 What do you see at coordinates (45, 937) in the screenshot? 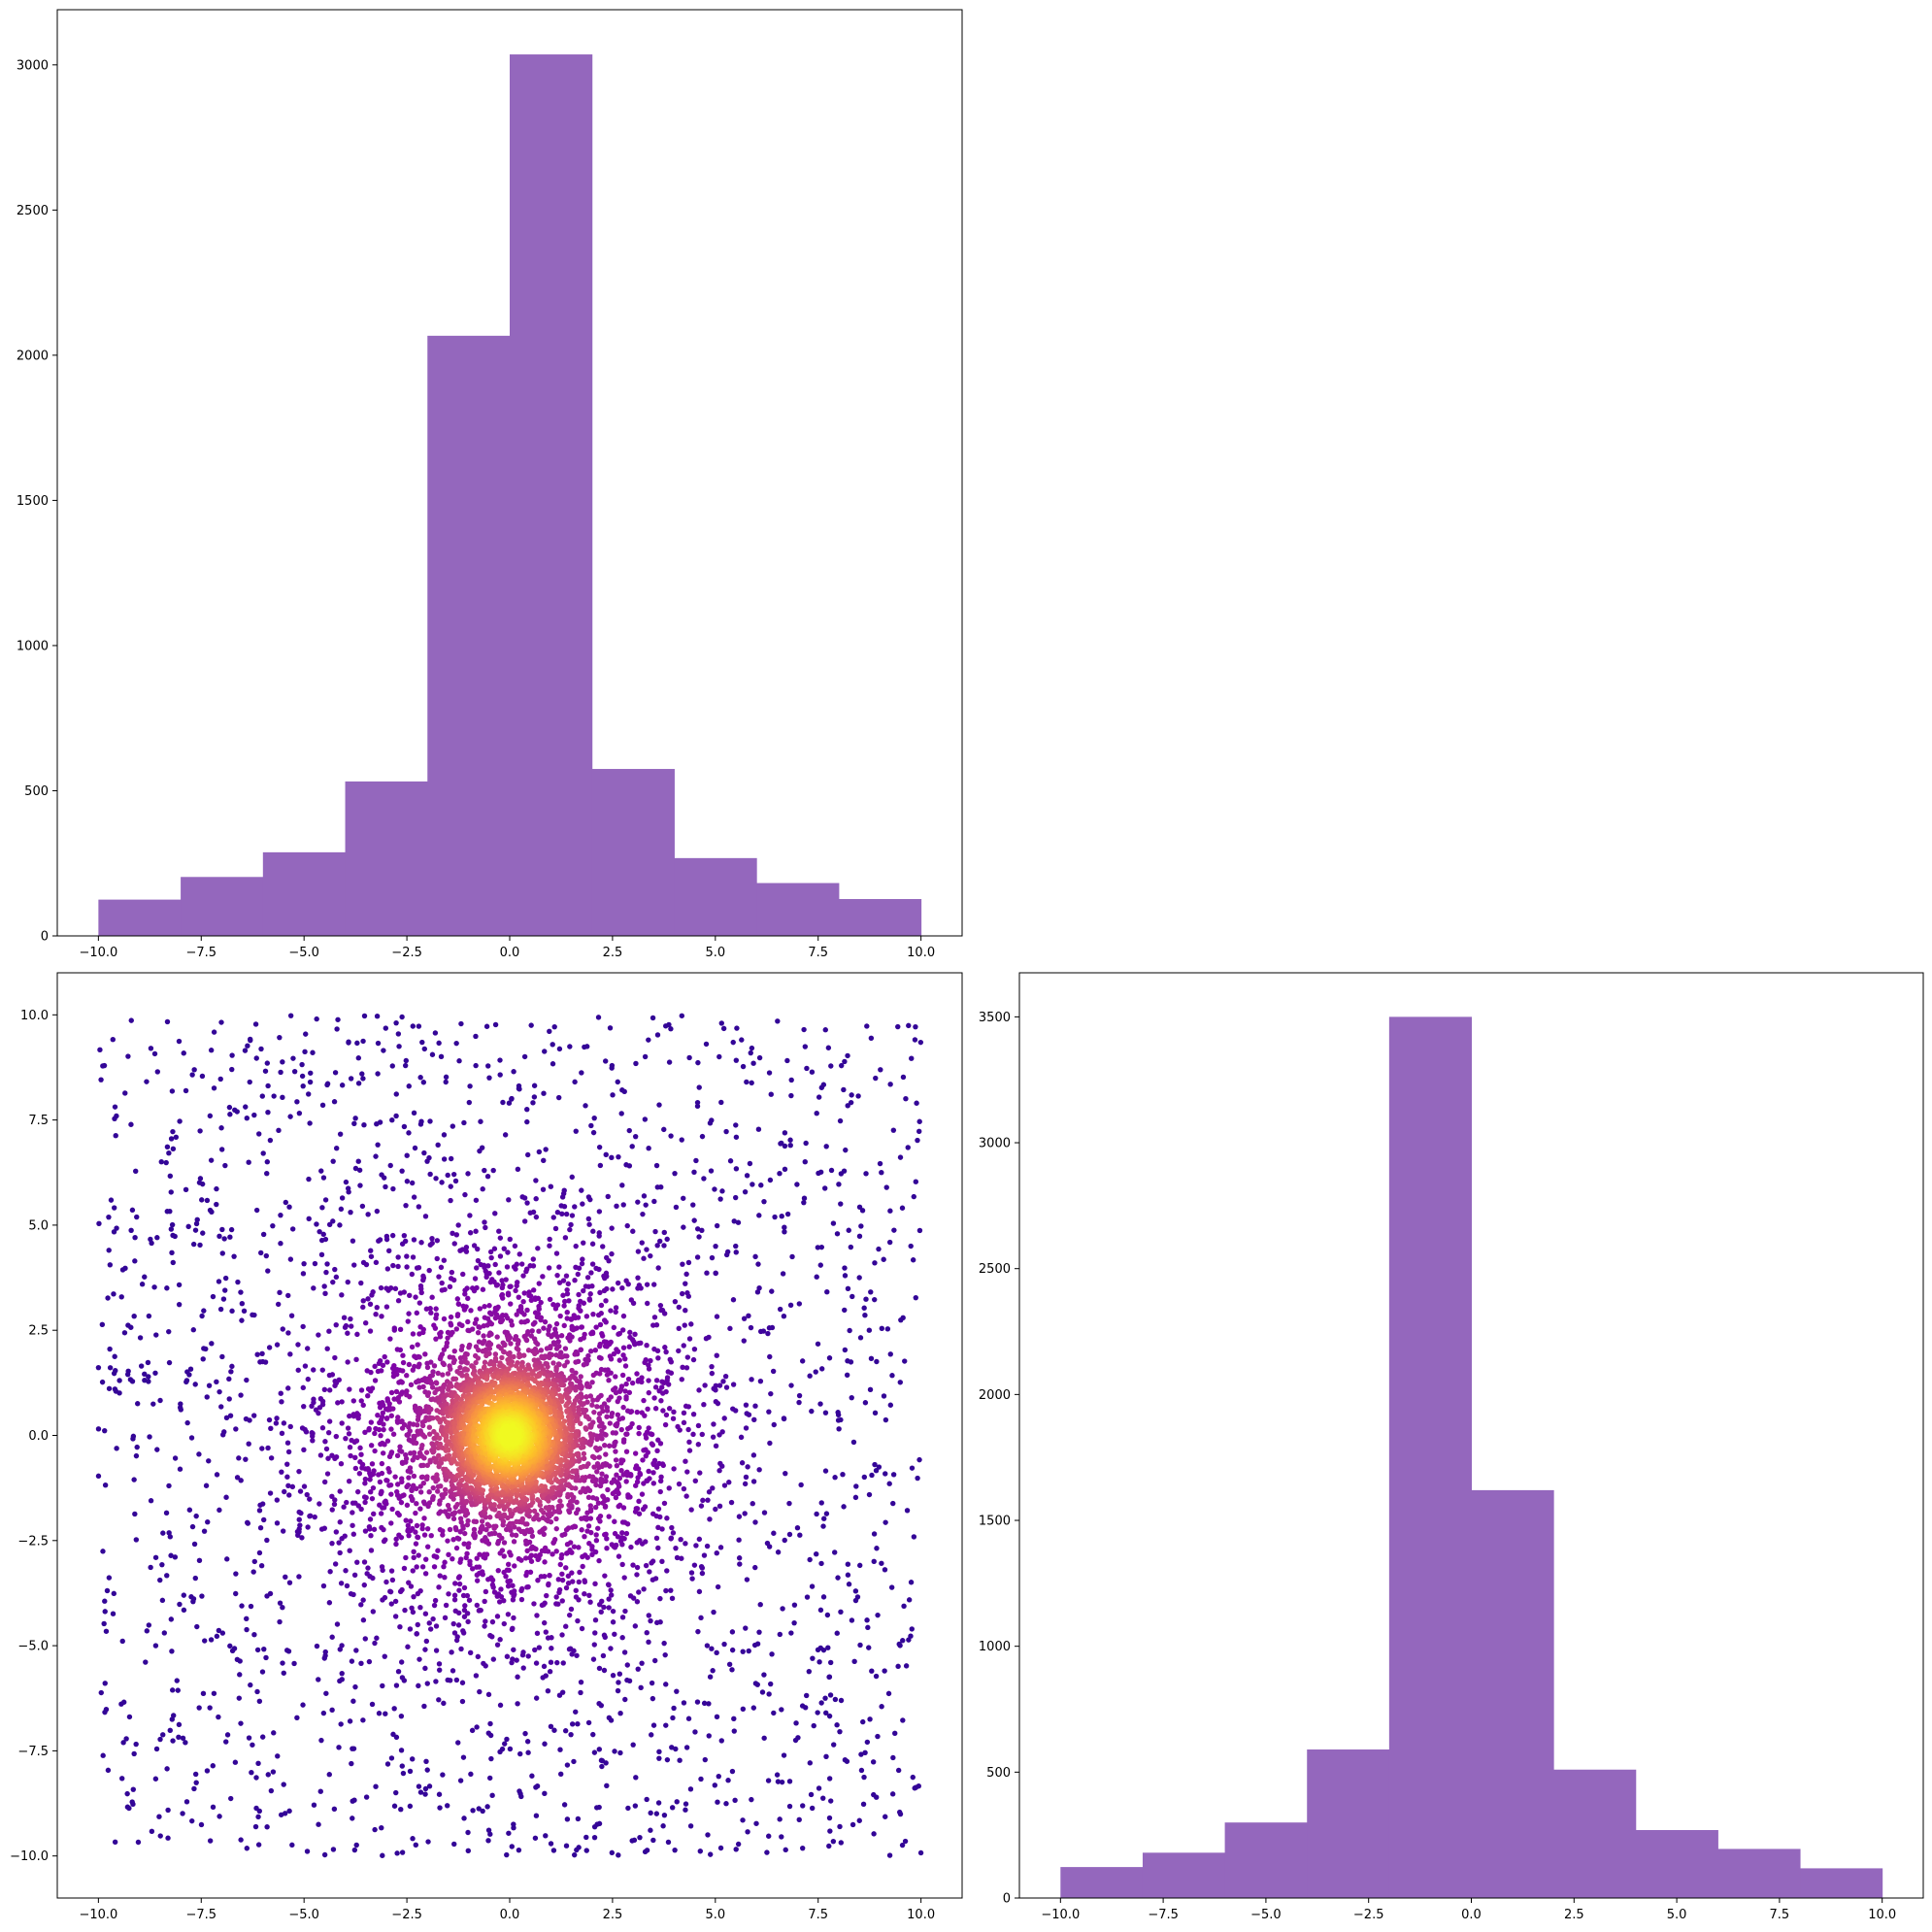
I see `y-tick-label: 0` at bounding box center [45, 937].